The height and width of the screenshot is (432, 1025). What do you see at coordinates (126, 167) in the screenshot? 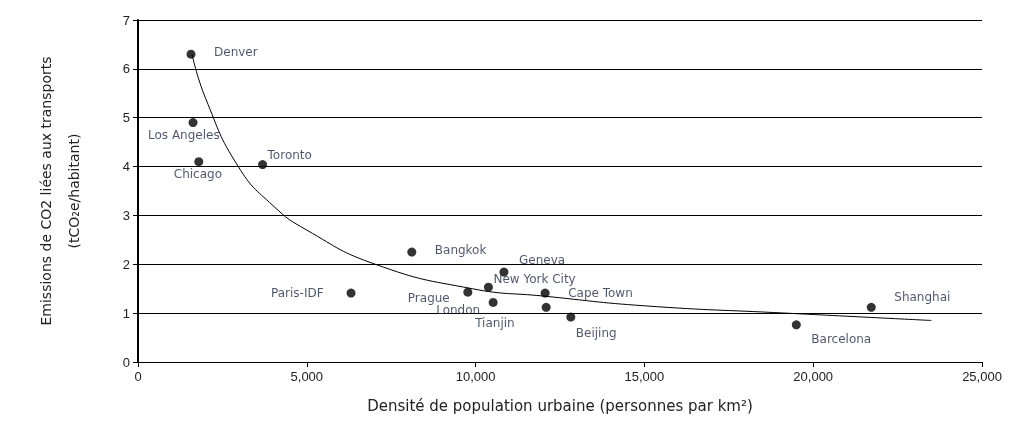
I see `y-tick-label: 4` at bounding box center [126, 167].